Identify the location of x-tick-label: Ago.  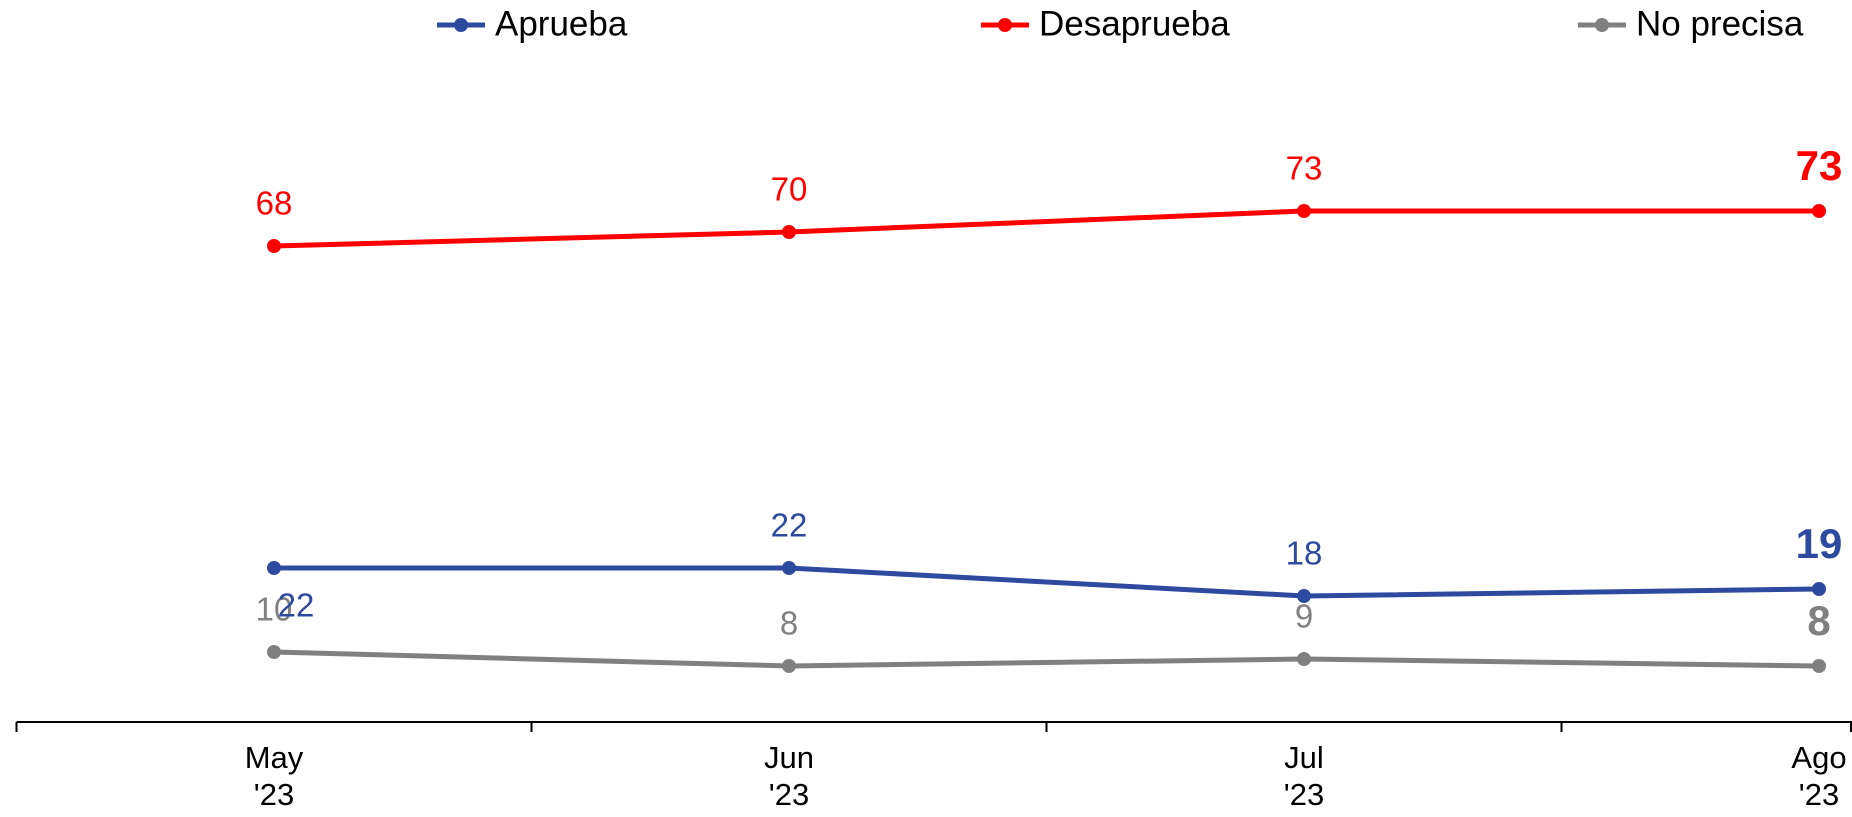
(1818, 757).